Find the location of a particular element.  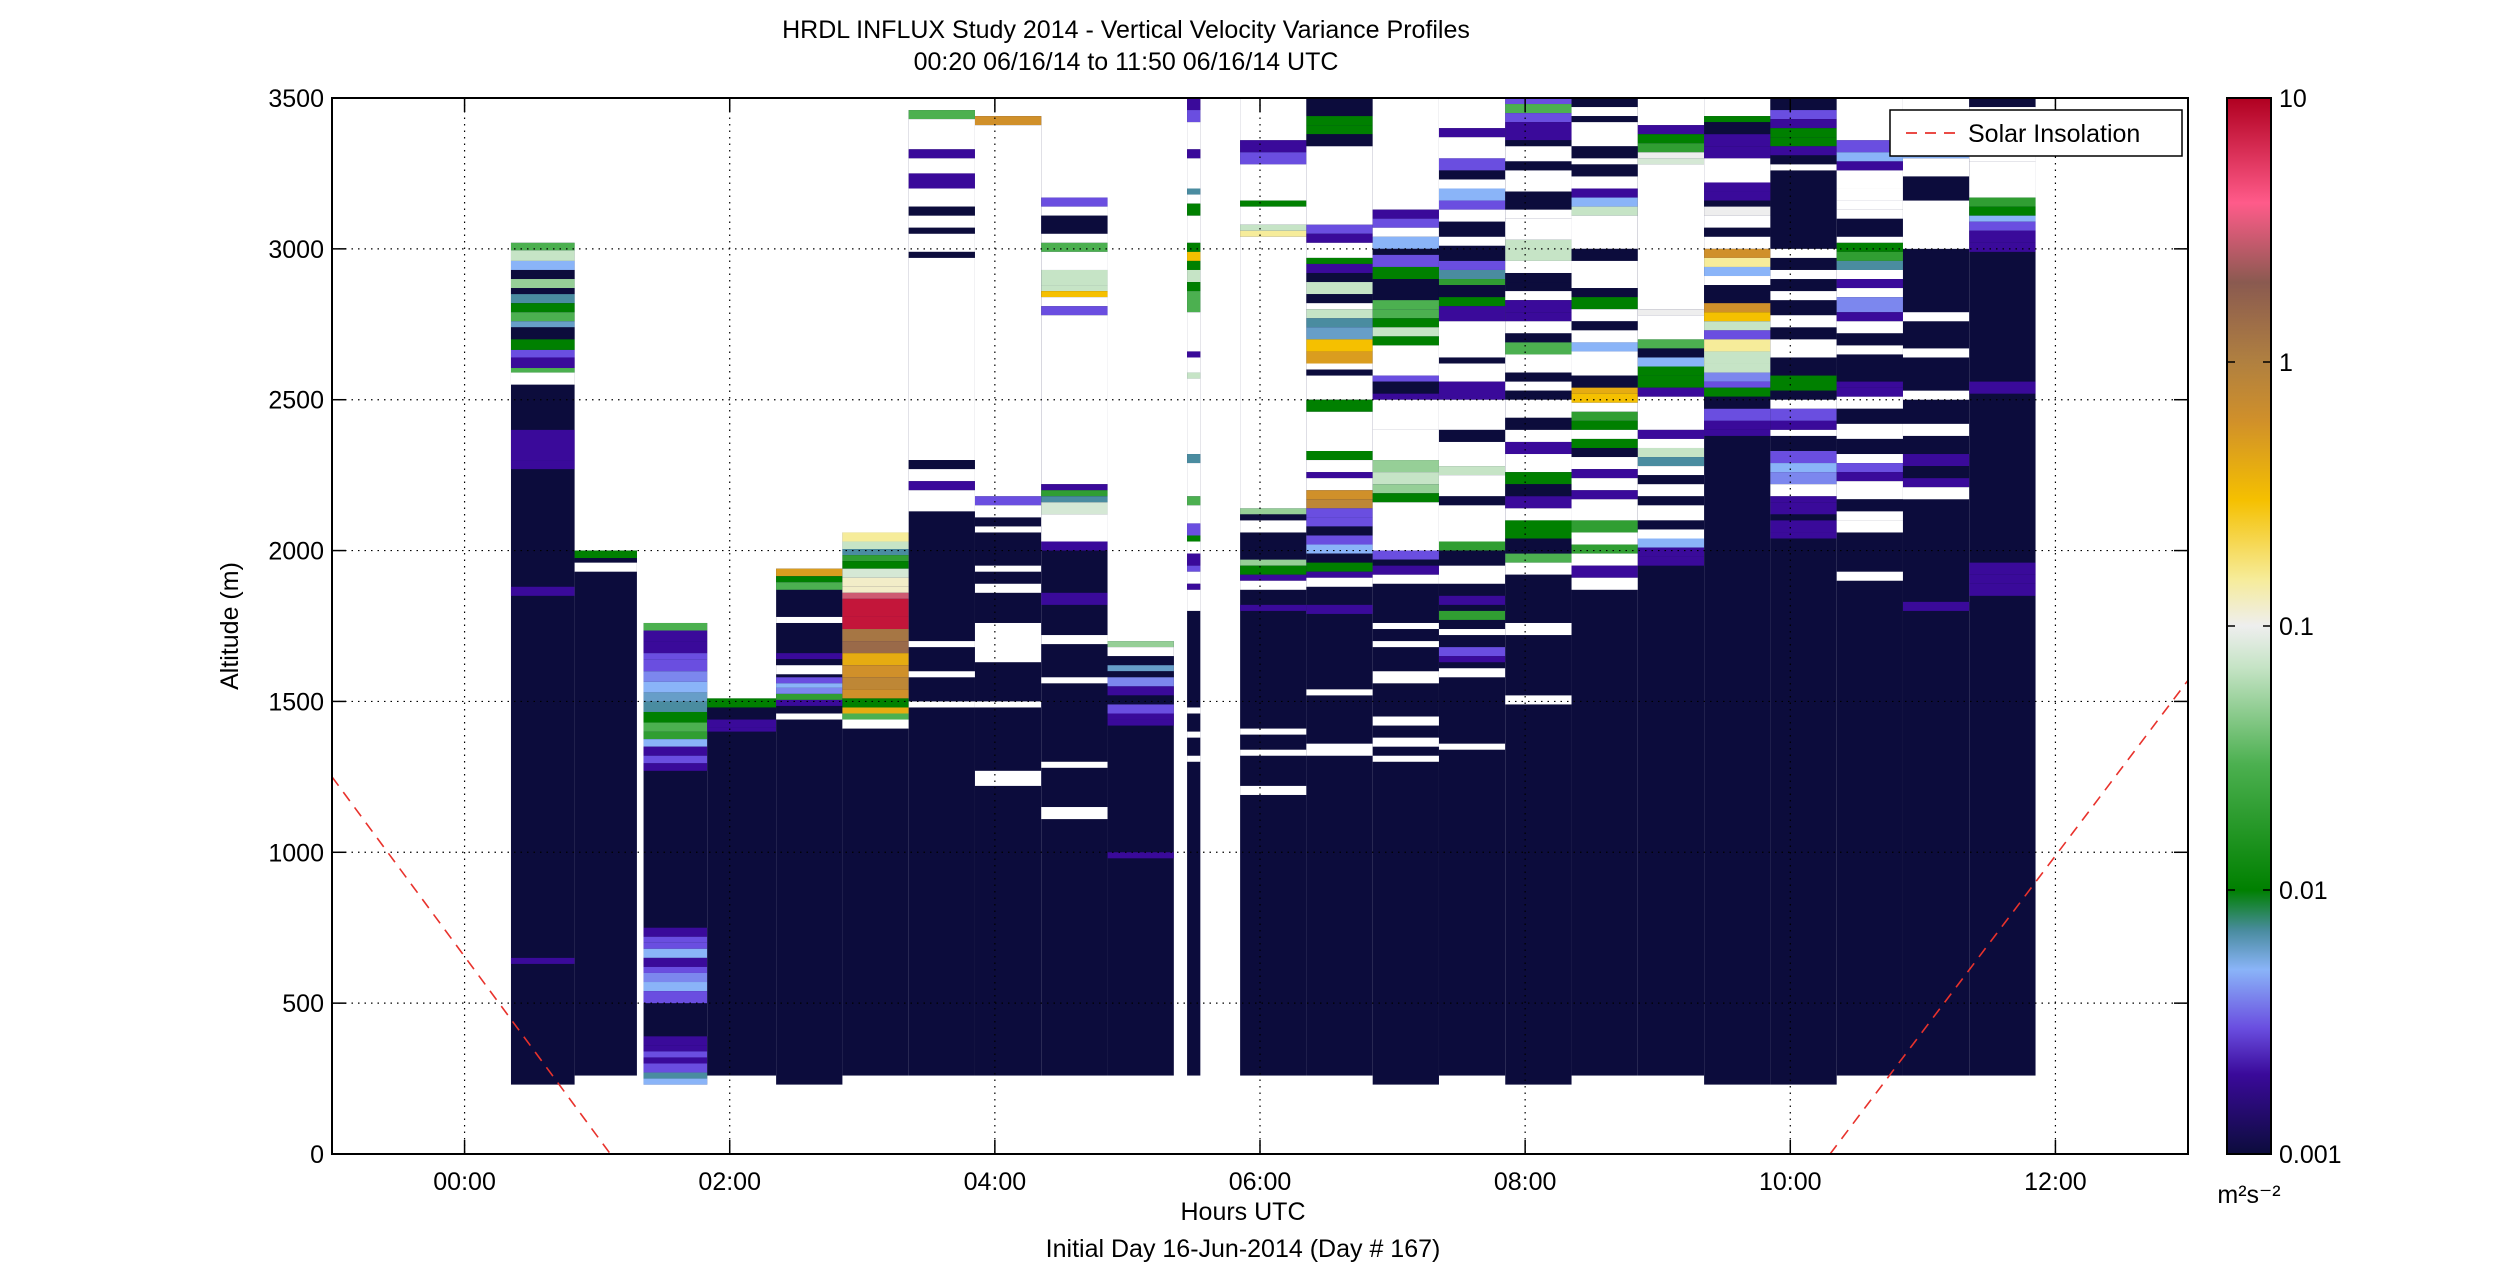

x-tick-label: 12:00 is located at coordinates (2055, 1182).